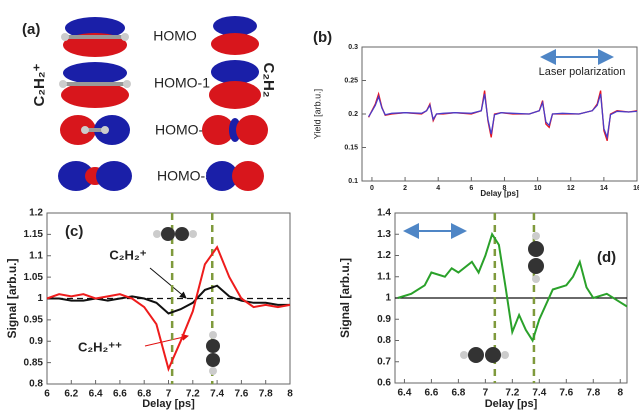 The image size is (639, 412). I want to click on orbital-label: HOMO-3, so click(185, 176).